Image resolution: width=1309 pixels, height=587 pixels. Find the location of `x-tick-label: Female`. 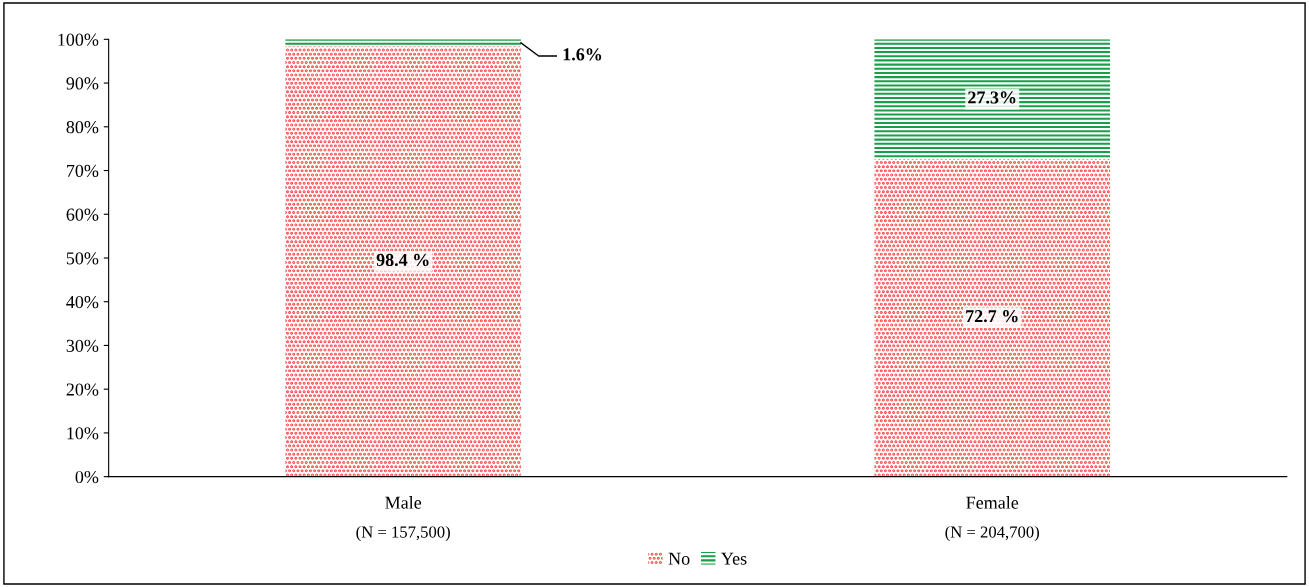

x-tick-label: Female is located at coordinates (992, 502).